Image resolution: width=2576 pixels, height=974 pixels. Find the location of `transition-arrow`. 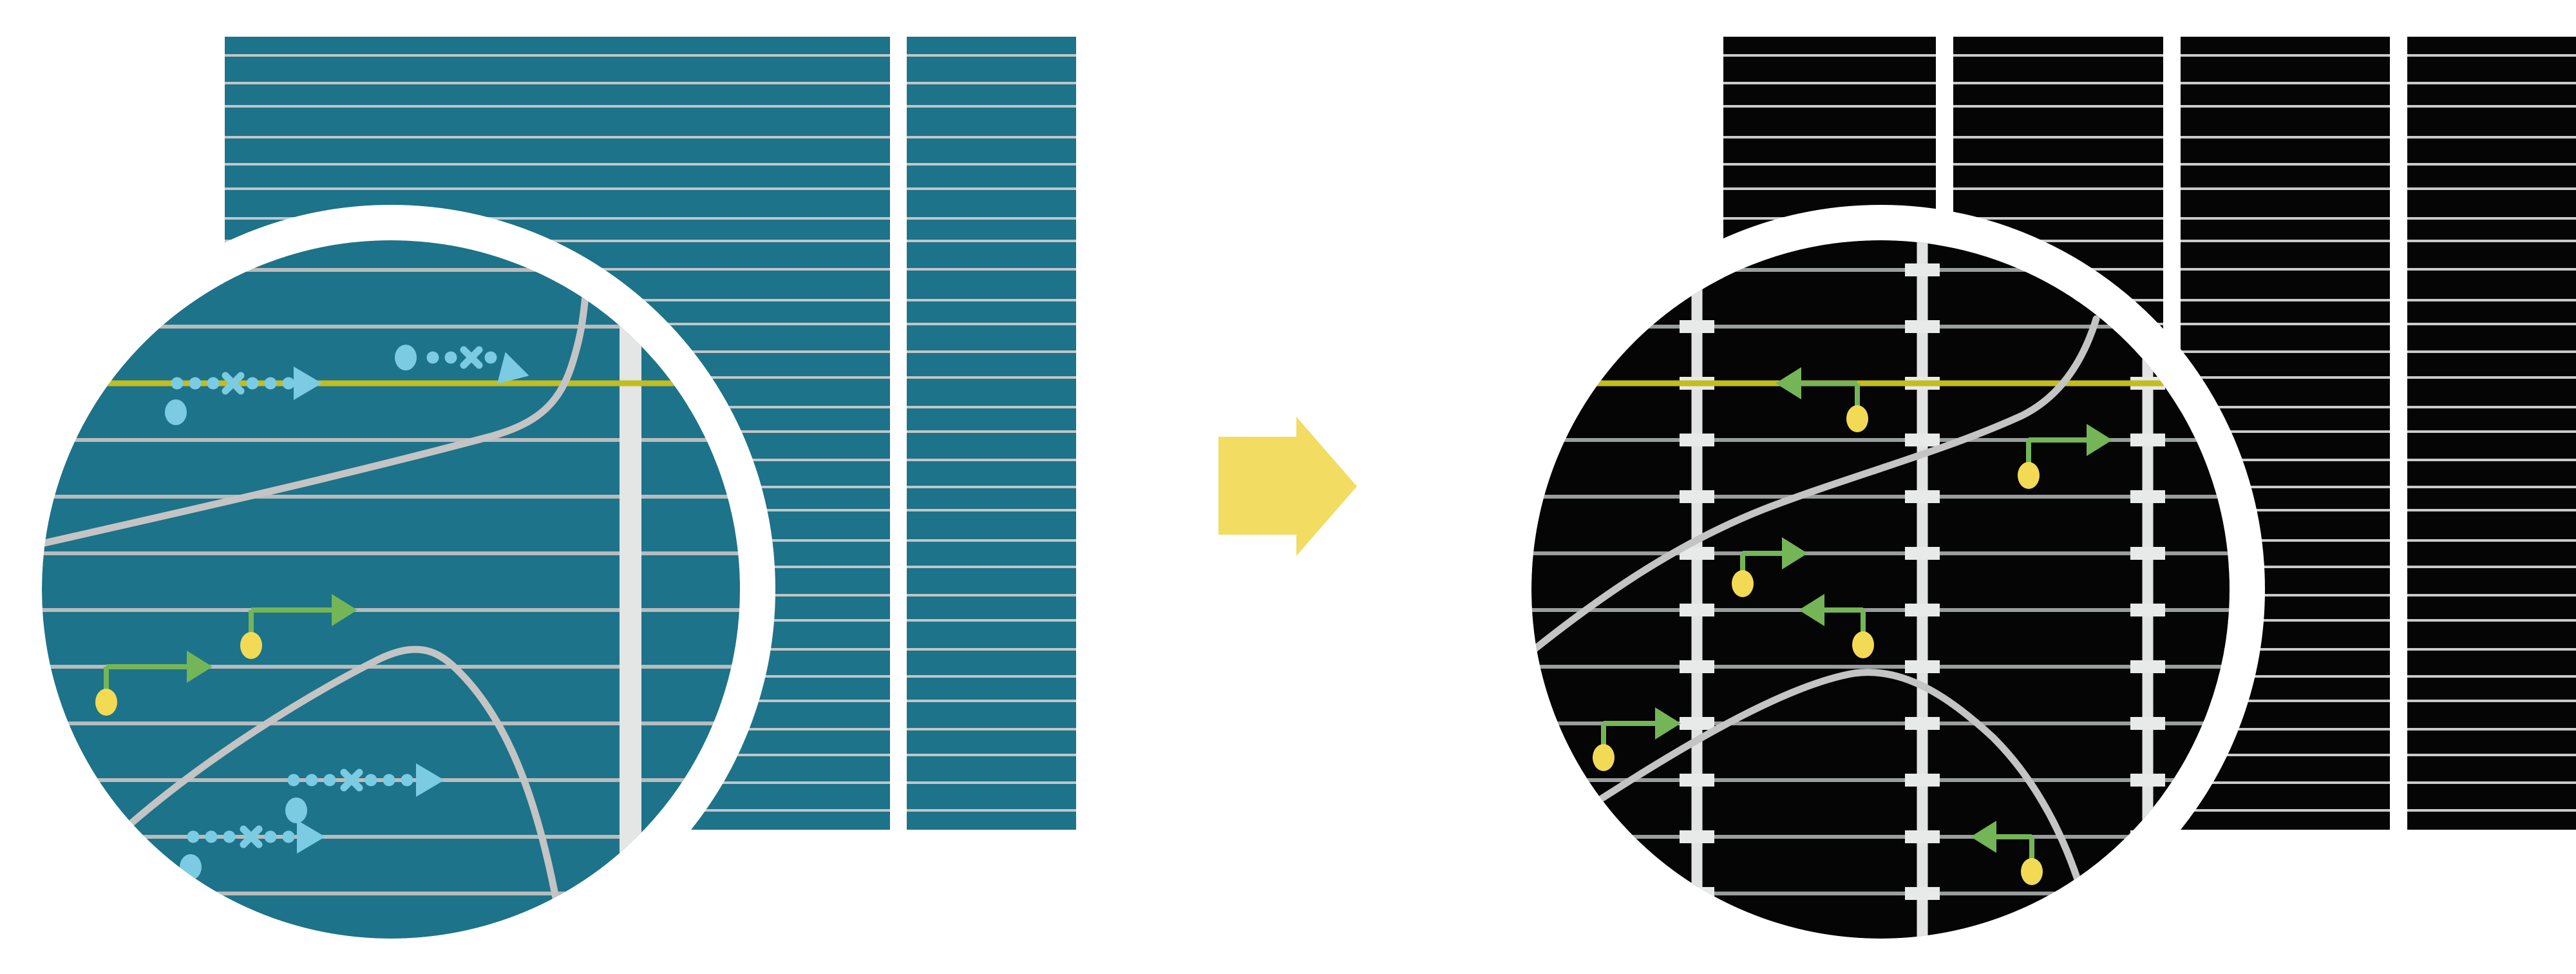

transition-arrow is located at coordinates (1287, 486).